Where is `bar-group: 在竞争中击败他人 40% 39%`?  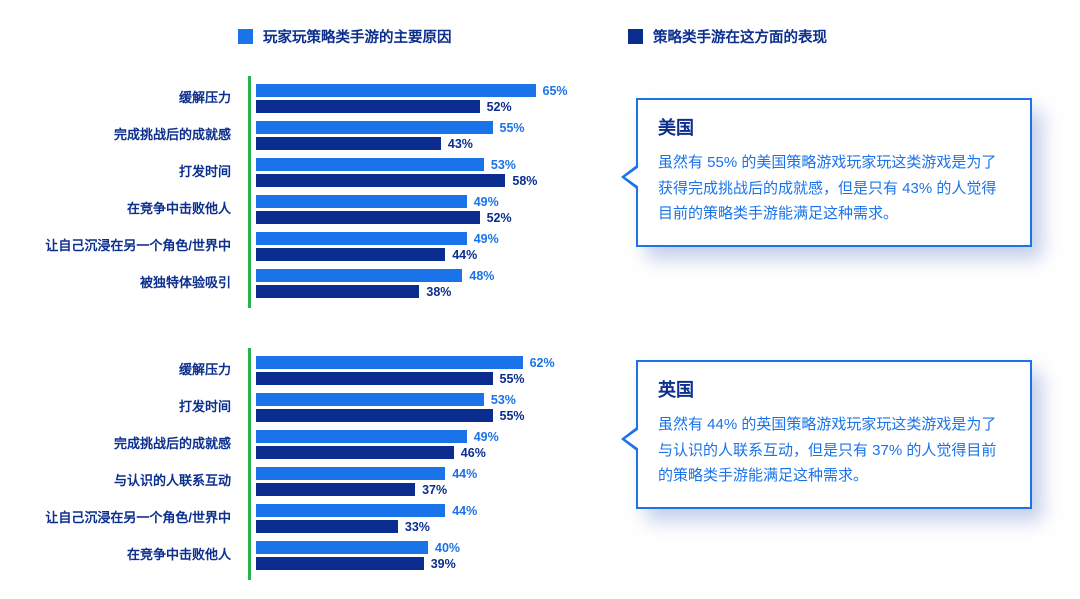
bar-group: 在竞争中击败他人 40% 39% is located at coordinates (310, 555).